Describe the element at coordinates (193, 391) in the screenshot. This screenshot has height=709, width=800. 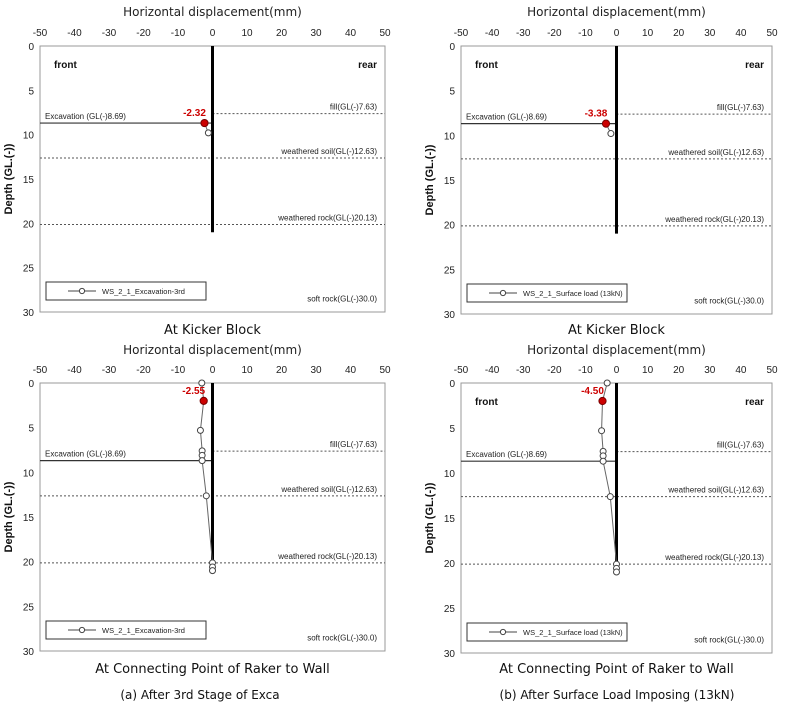
I see `max-displacement-label: -2.55` at that location.